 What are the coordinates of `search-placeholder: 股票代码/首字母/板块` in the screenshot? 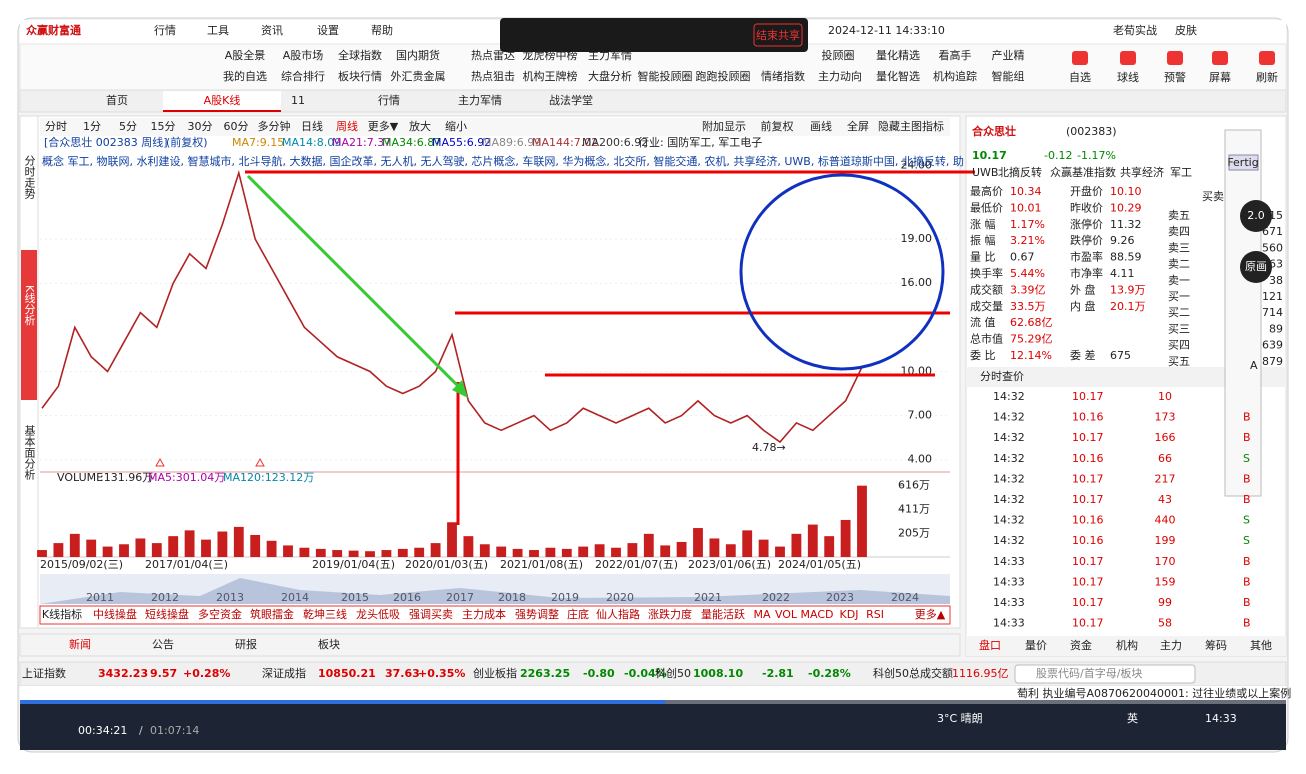 It's located at (1089, 673).